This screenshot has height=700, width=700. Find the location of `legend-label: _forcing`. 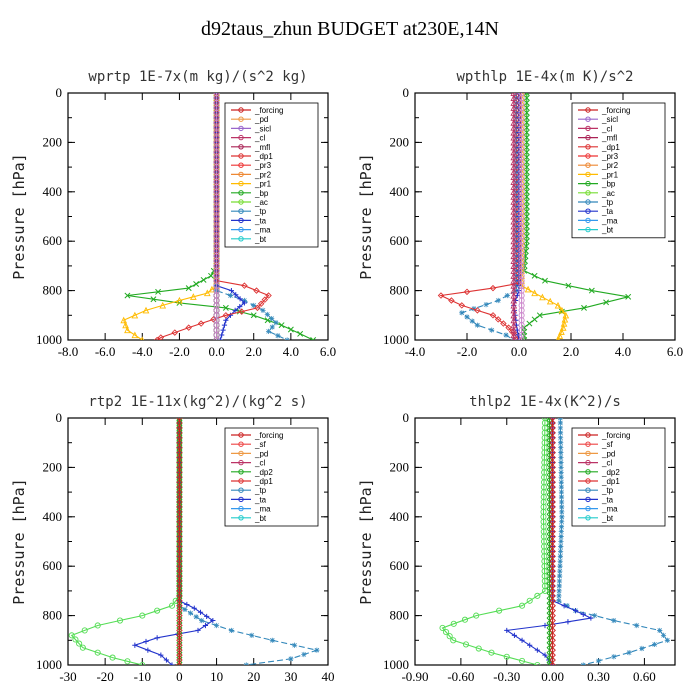

legend-label: _forcing is located at coordinates (615, 110).